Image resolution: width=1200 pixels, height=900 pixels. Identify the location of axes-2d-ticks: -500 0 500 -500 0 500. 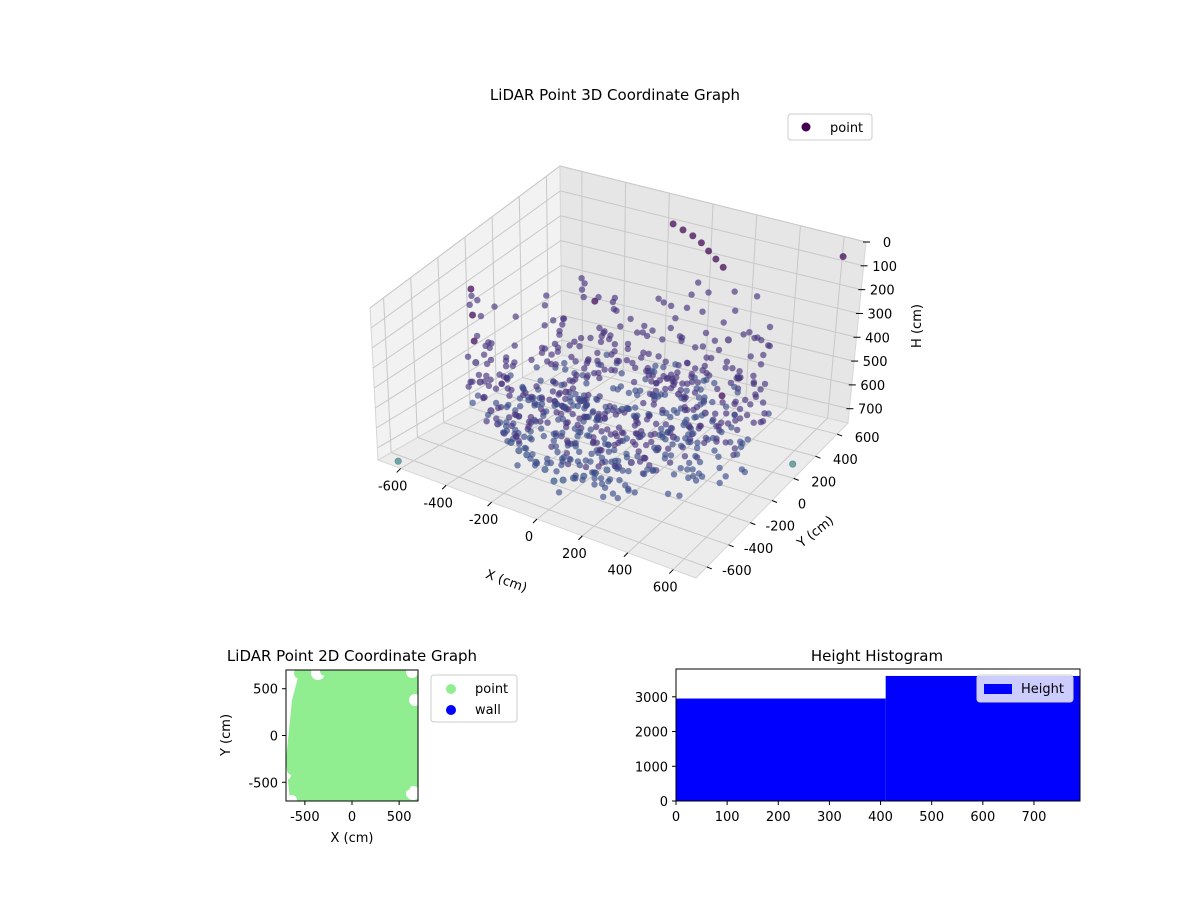
(329, 754).